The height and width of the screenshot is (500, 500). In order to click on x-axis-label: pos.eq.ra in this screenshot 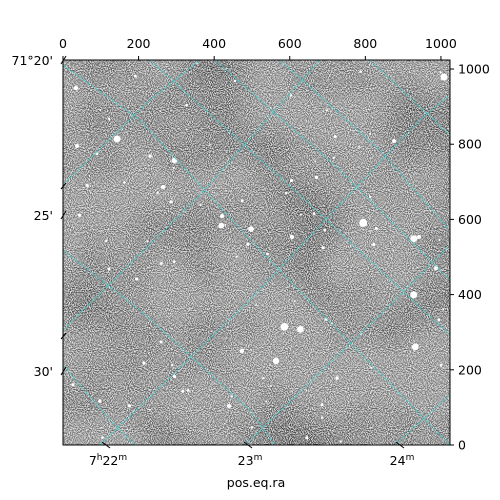, I will do `click(256, 482)`.